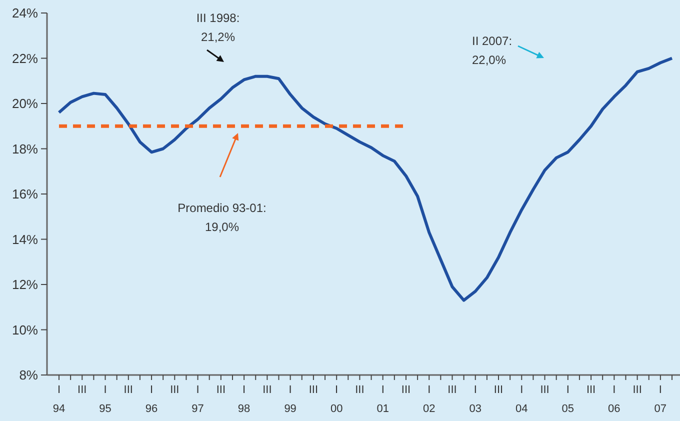 The height and width of the screenshot is (421, 680). I want to click on x-tick-label: I 04, so click(522, 399).